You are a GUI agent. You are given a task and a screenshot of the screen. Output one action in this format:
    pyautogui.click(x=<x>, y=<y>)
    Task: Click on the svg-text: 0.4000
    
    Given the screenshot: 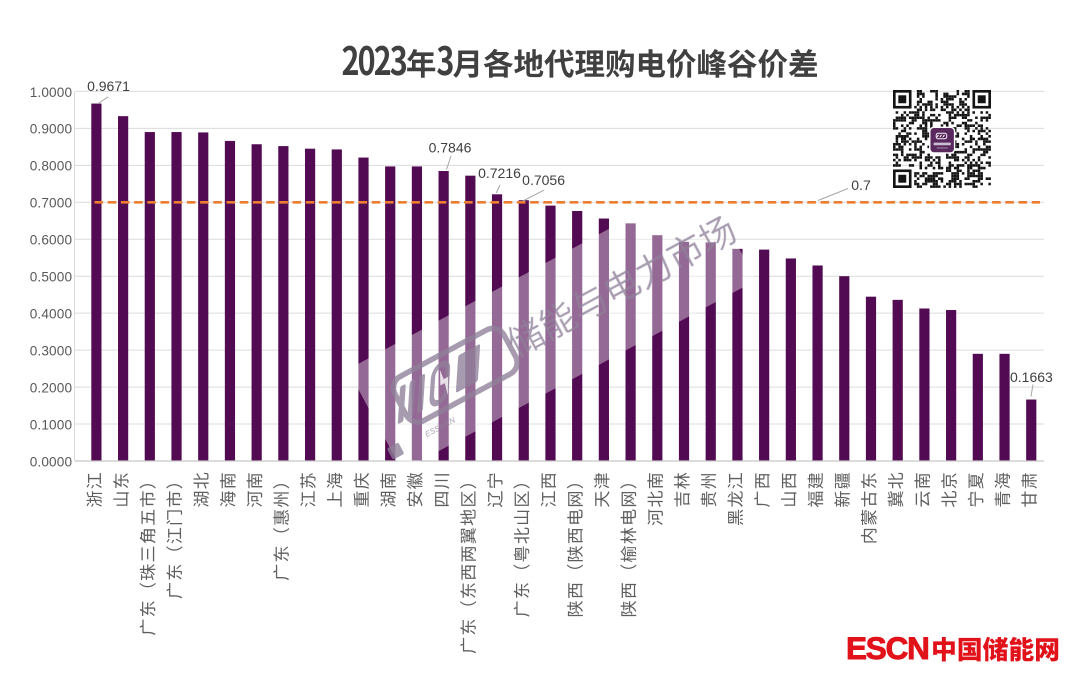 What is the action you would take?
    pyautogui.click(x=51, y=314)
    